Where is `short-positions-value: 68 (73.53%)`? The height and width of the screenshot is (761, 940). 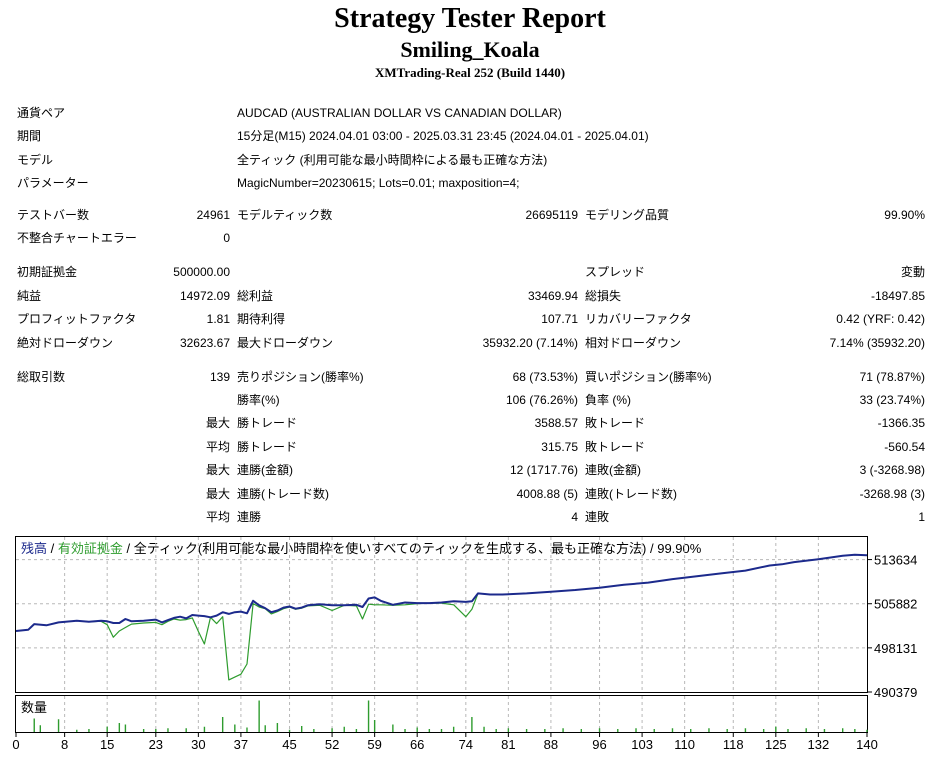 short-positions-value: 68 (73.53%) is located at coordinates (545, 377).